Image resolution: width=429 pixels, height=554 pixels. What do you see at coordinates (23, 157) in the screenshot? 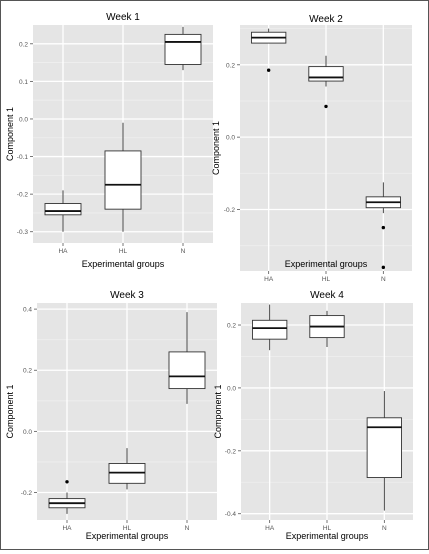
I see `y-tick-label: -0.1` at bounding box center [23, 157].